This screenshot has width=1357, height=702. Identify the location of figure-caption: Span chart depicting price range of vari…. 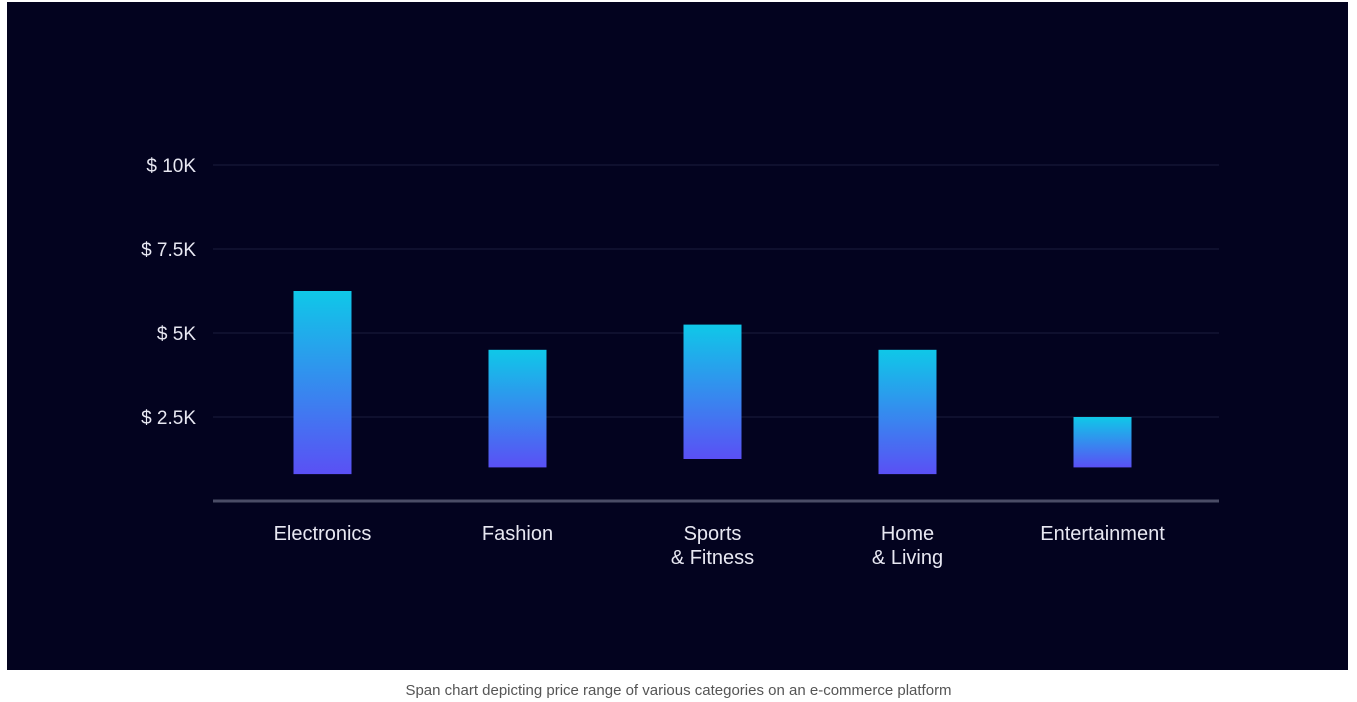
(678, 690).